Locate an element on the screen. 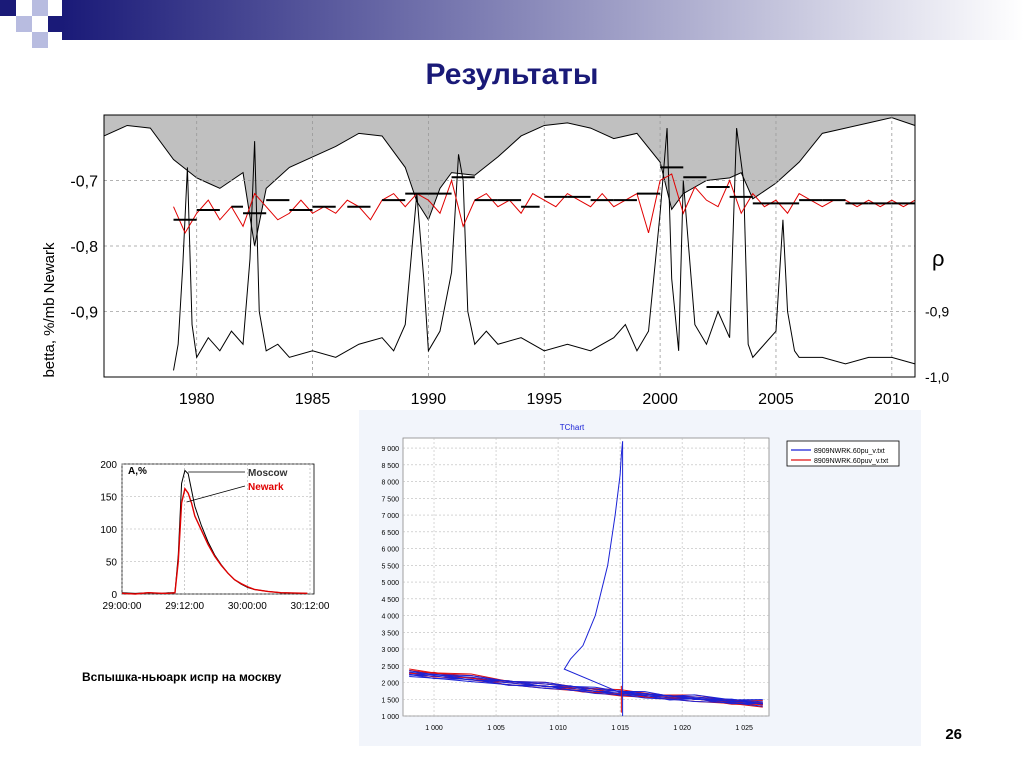 The height and width of the screenshot is (768, 1024). y-tick-label: -0,9 is located at coordinates (84, 313).